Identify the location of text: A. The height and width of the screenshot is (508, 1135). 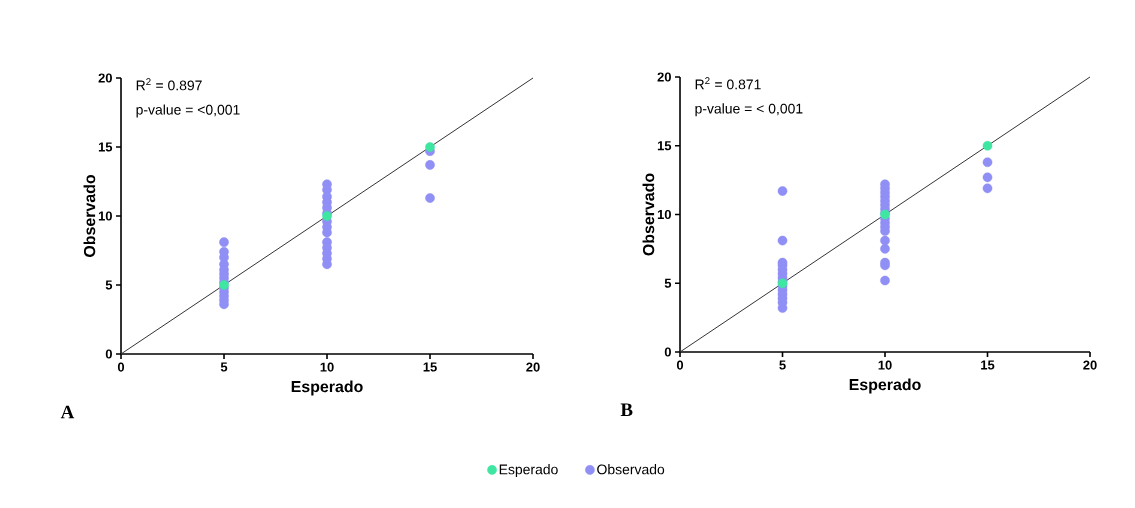
(67, 412).